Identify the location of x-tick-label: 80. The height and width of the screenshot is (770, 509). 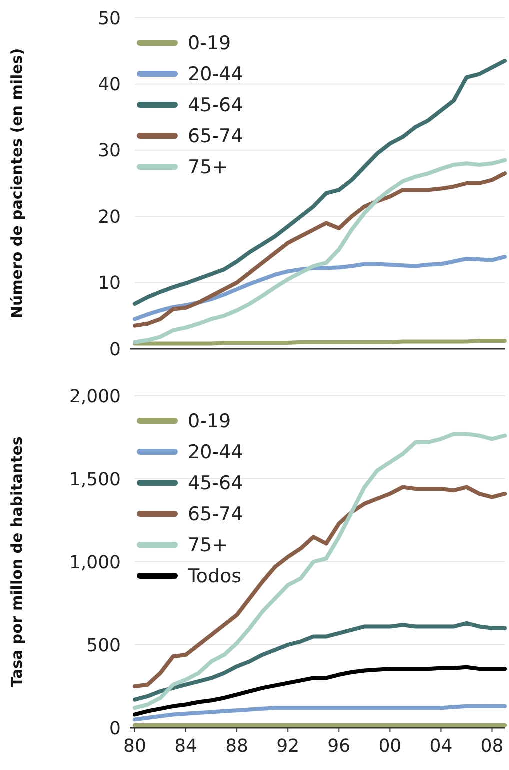
(135, 746).